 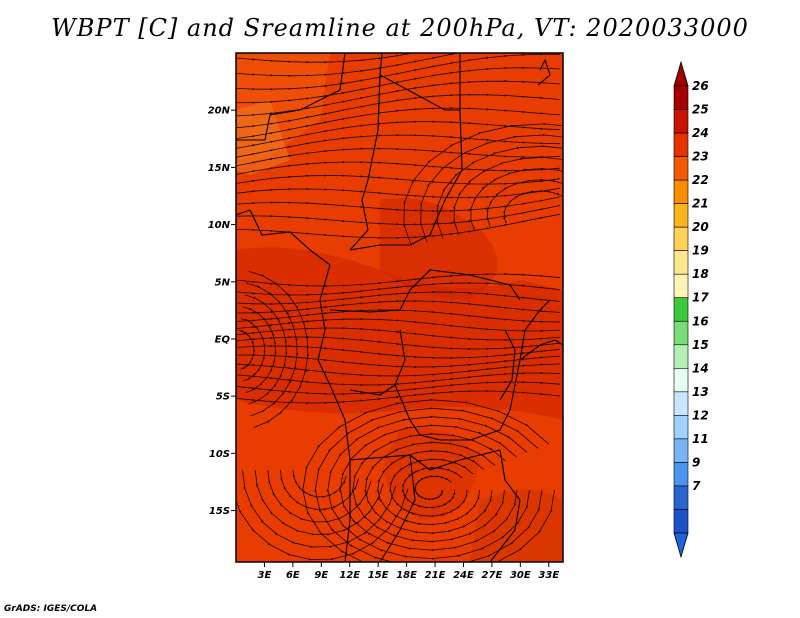 I want to click on lon-tick-label: 12E, so click(x=349, y=575).